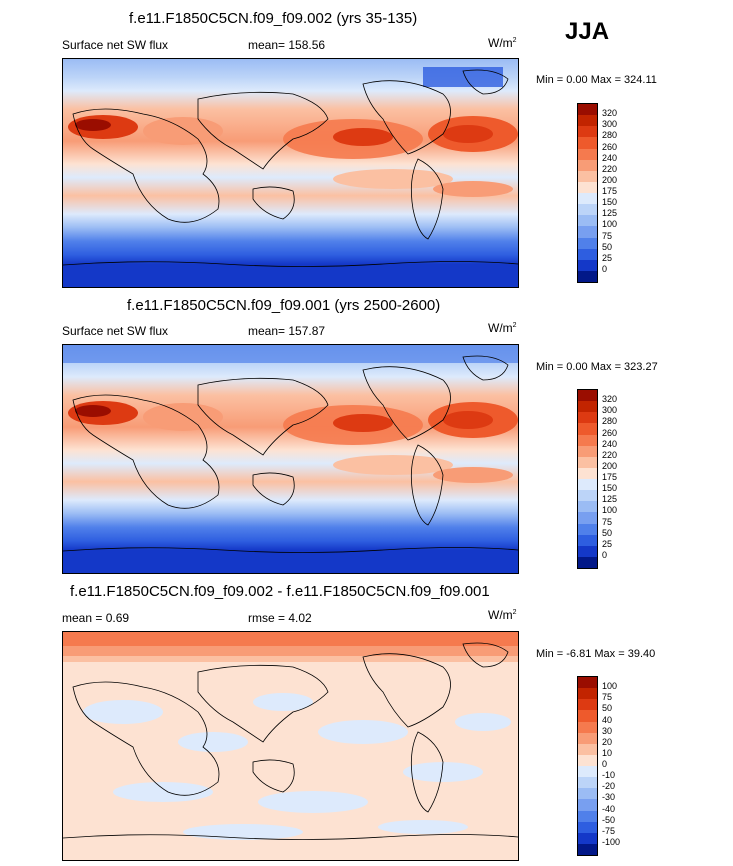 Image resolution: width=733 pixels, height=866 pixels. I want to click on colorbar-label: 30, so click(607, 730).